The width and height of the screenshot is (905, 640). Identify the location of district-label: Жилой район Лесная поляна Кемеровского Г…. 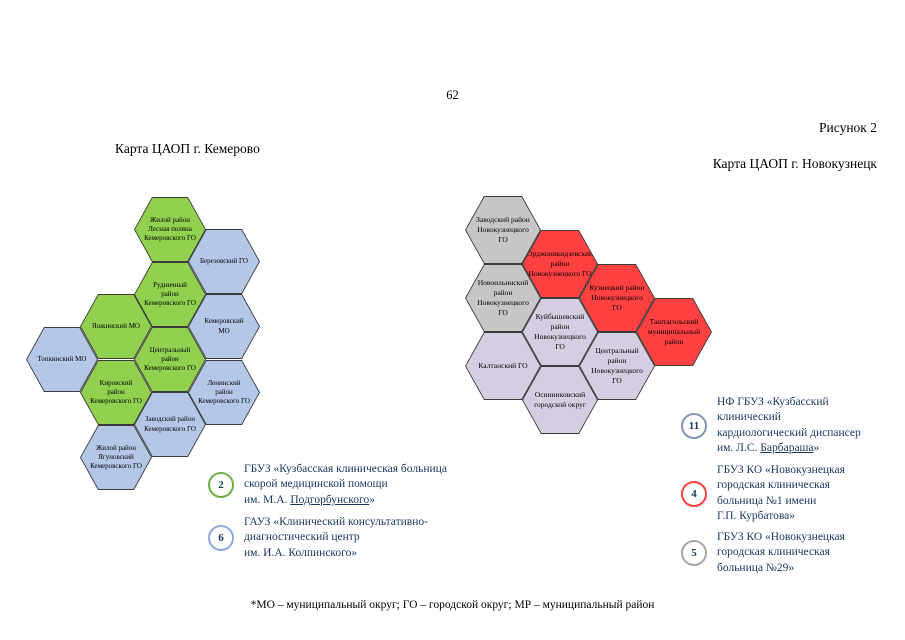
(170, 229).